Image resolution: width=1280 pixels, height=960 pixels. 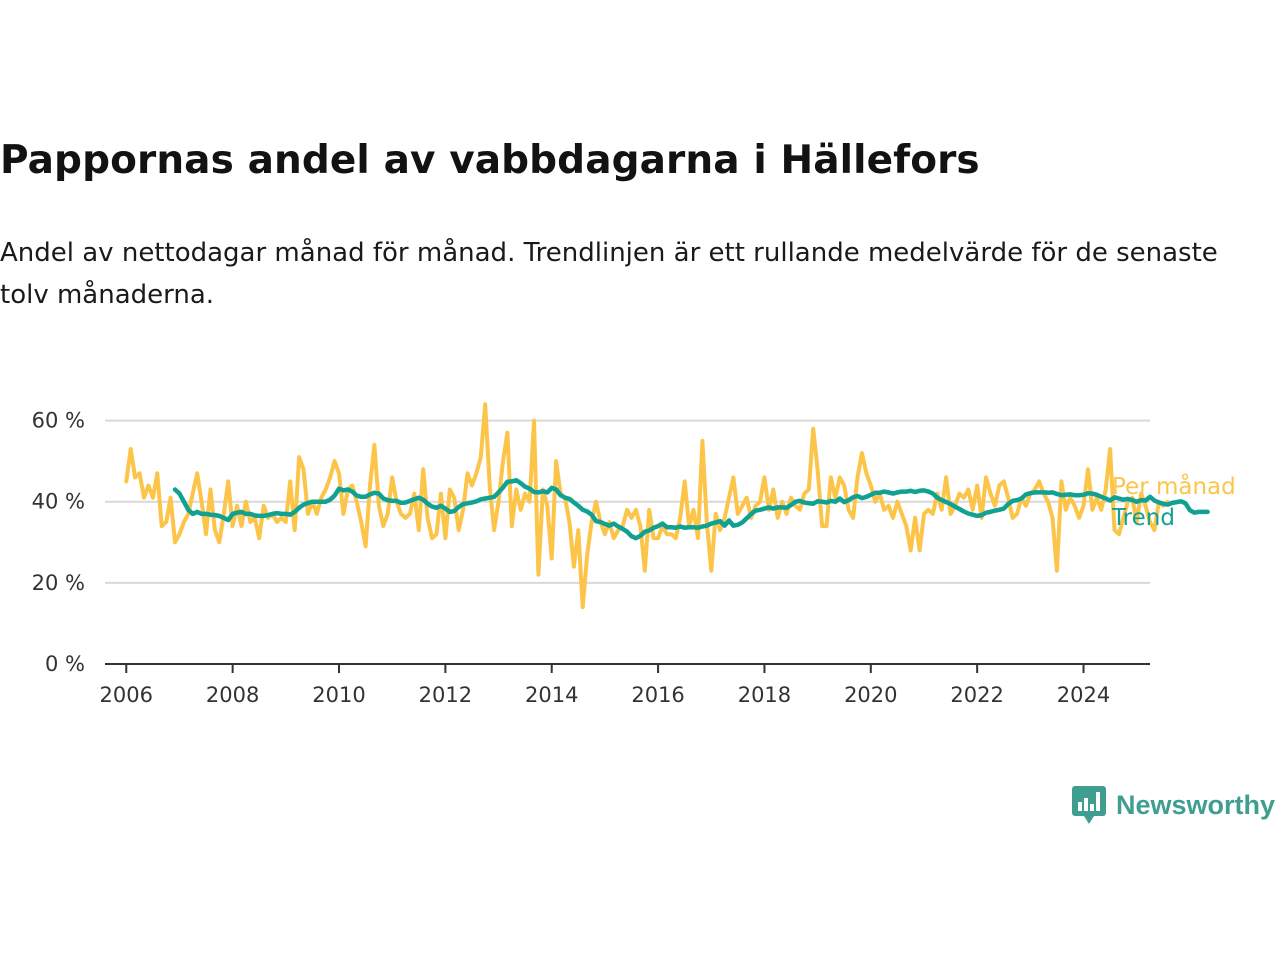 I want to click on x-tick-label: 2018, so click(x=764, y=695).